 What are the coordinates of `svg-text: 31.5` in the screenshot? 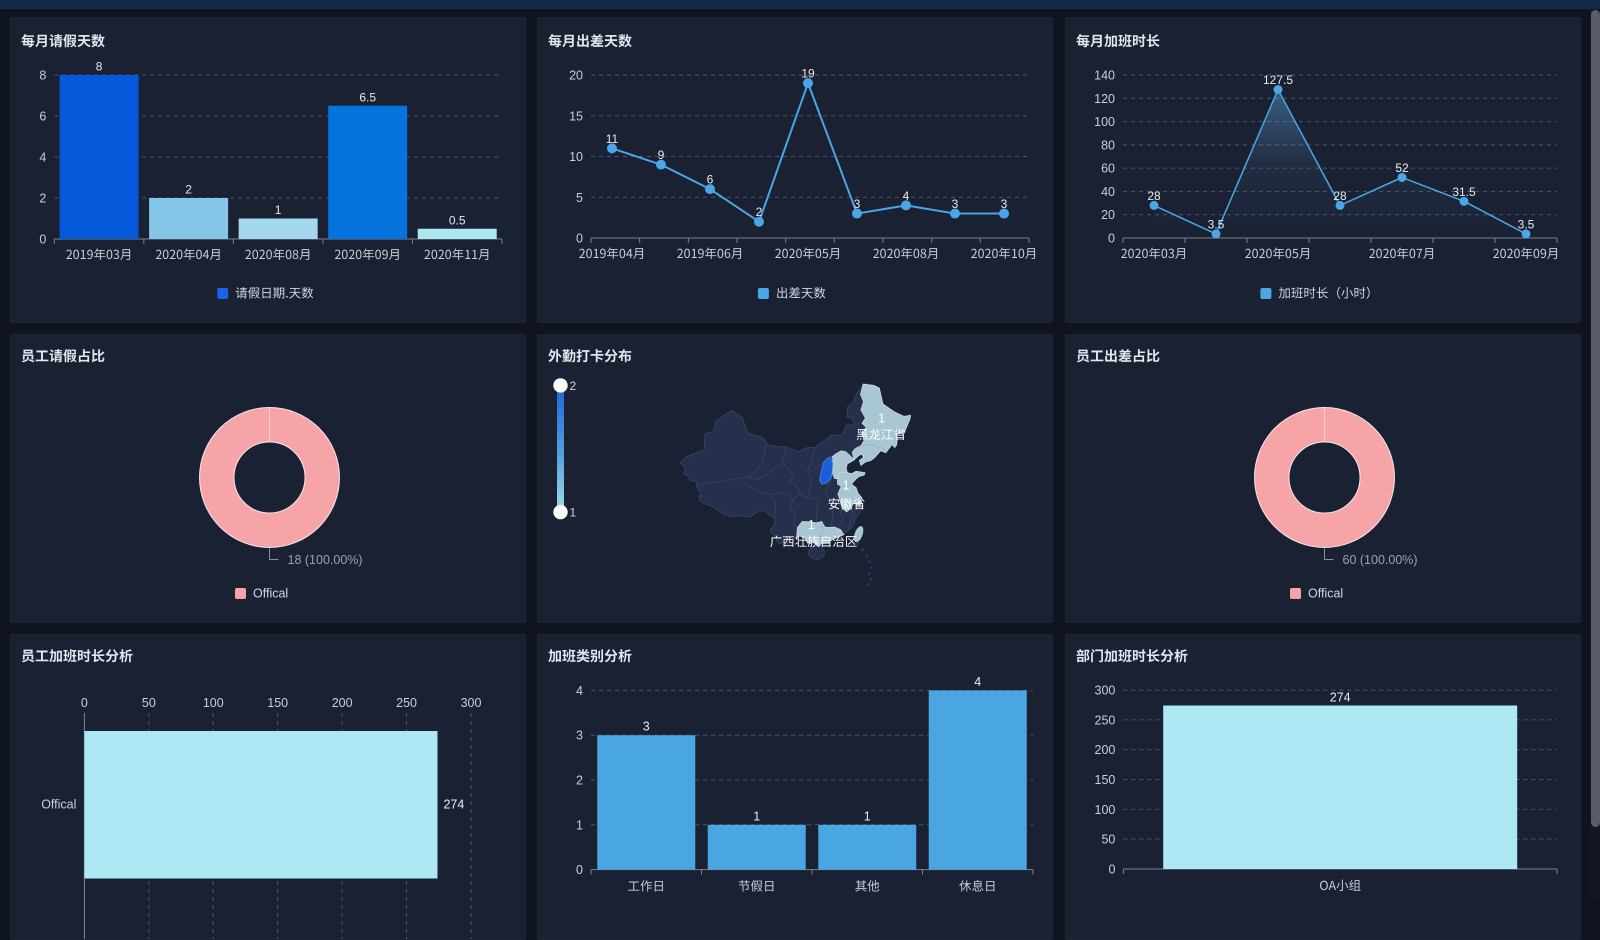 It's located at (1464, 192).